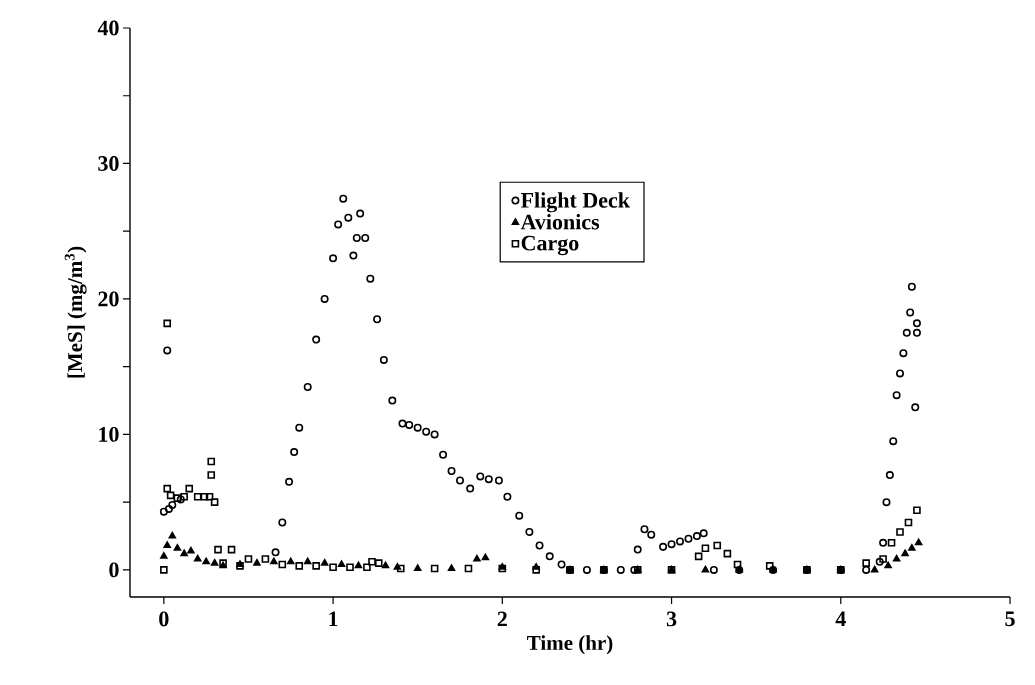 The height and width of the screenshot is (685, 1035). What do you see at coordinates (164, 619) in the screenshot?
I see `x-tick-label: 0` at bounding box center [164, 619].